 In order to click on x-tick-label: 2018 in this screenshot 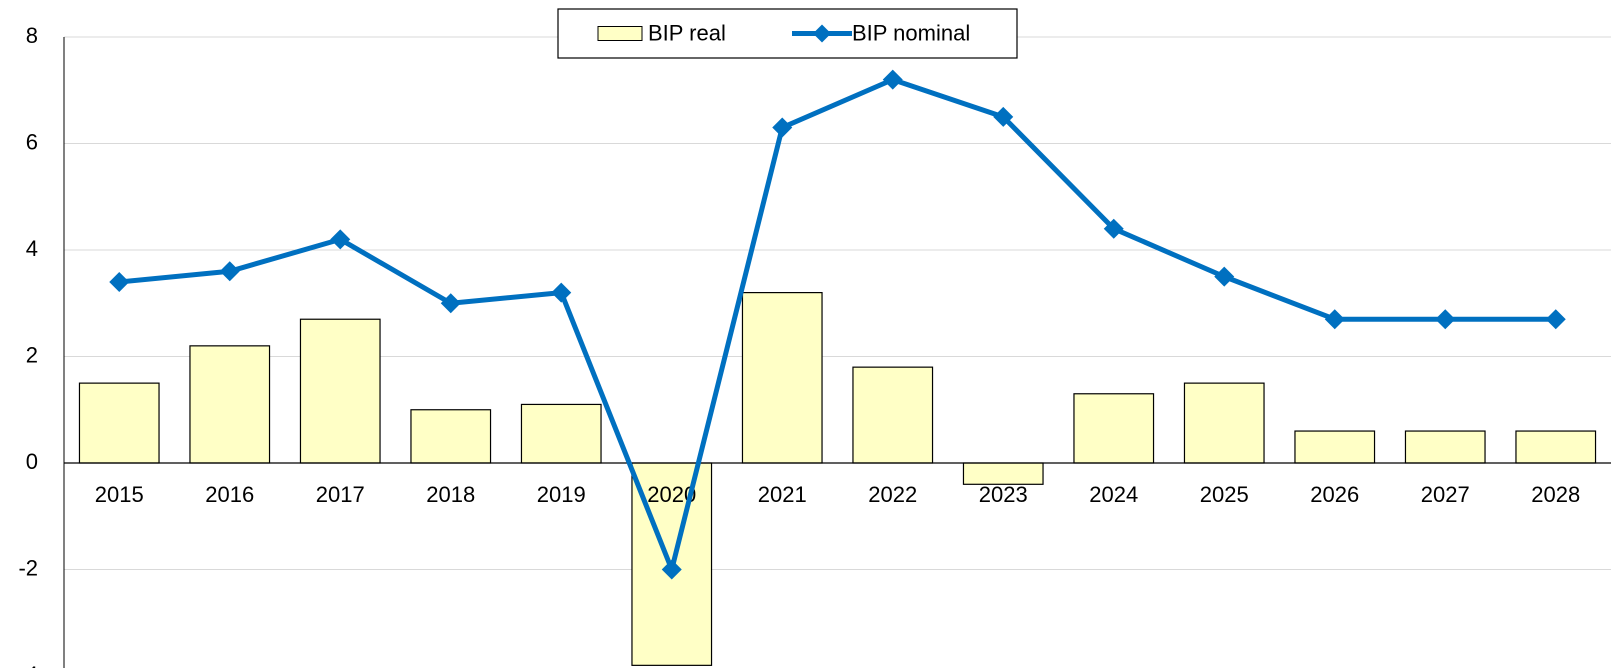, I will do `click(450, 494)`.